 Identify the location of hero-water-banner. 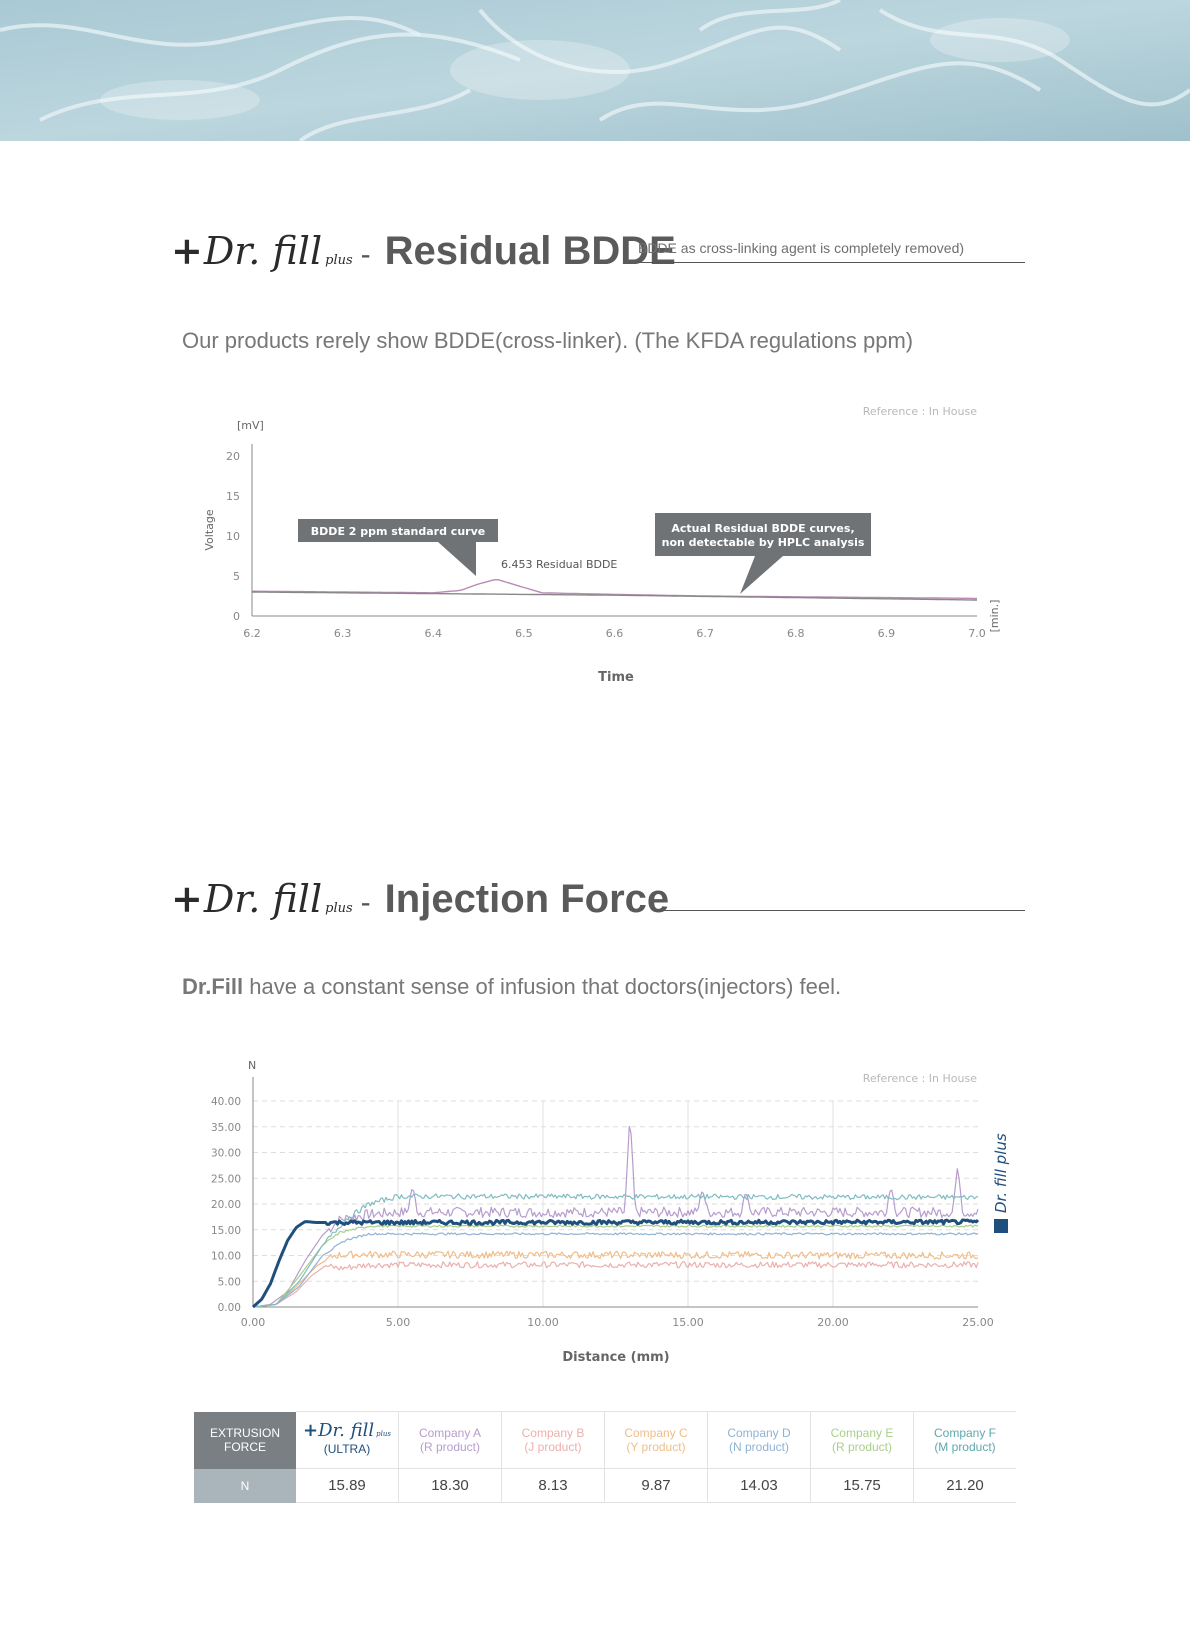
(595, 70).